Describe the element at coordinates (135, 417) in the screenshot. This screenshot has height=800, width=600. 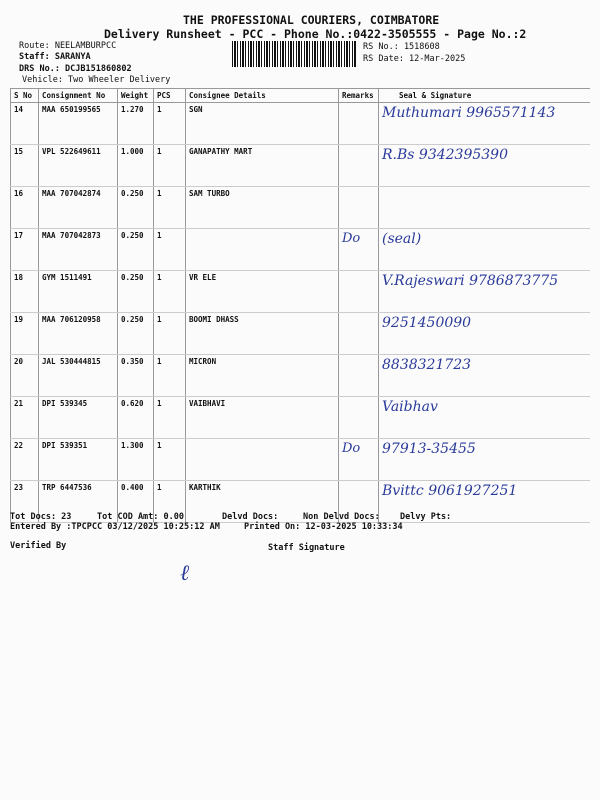
I see `cell-wt: 0.620` at that location.